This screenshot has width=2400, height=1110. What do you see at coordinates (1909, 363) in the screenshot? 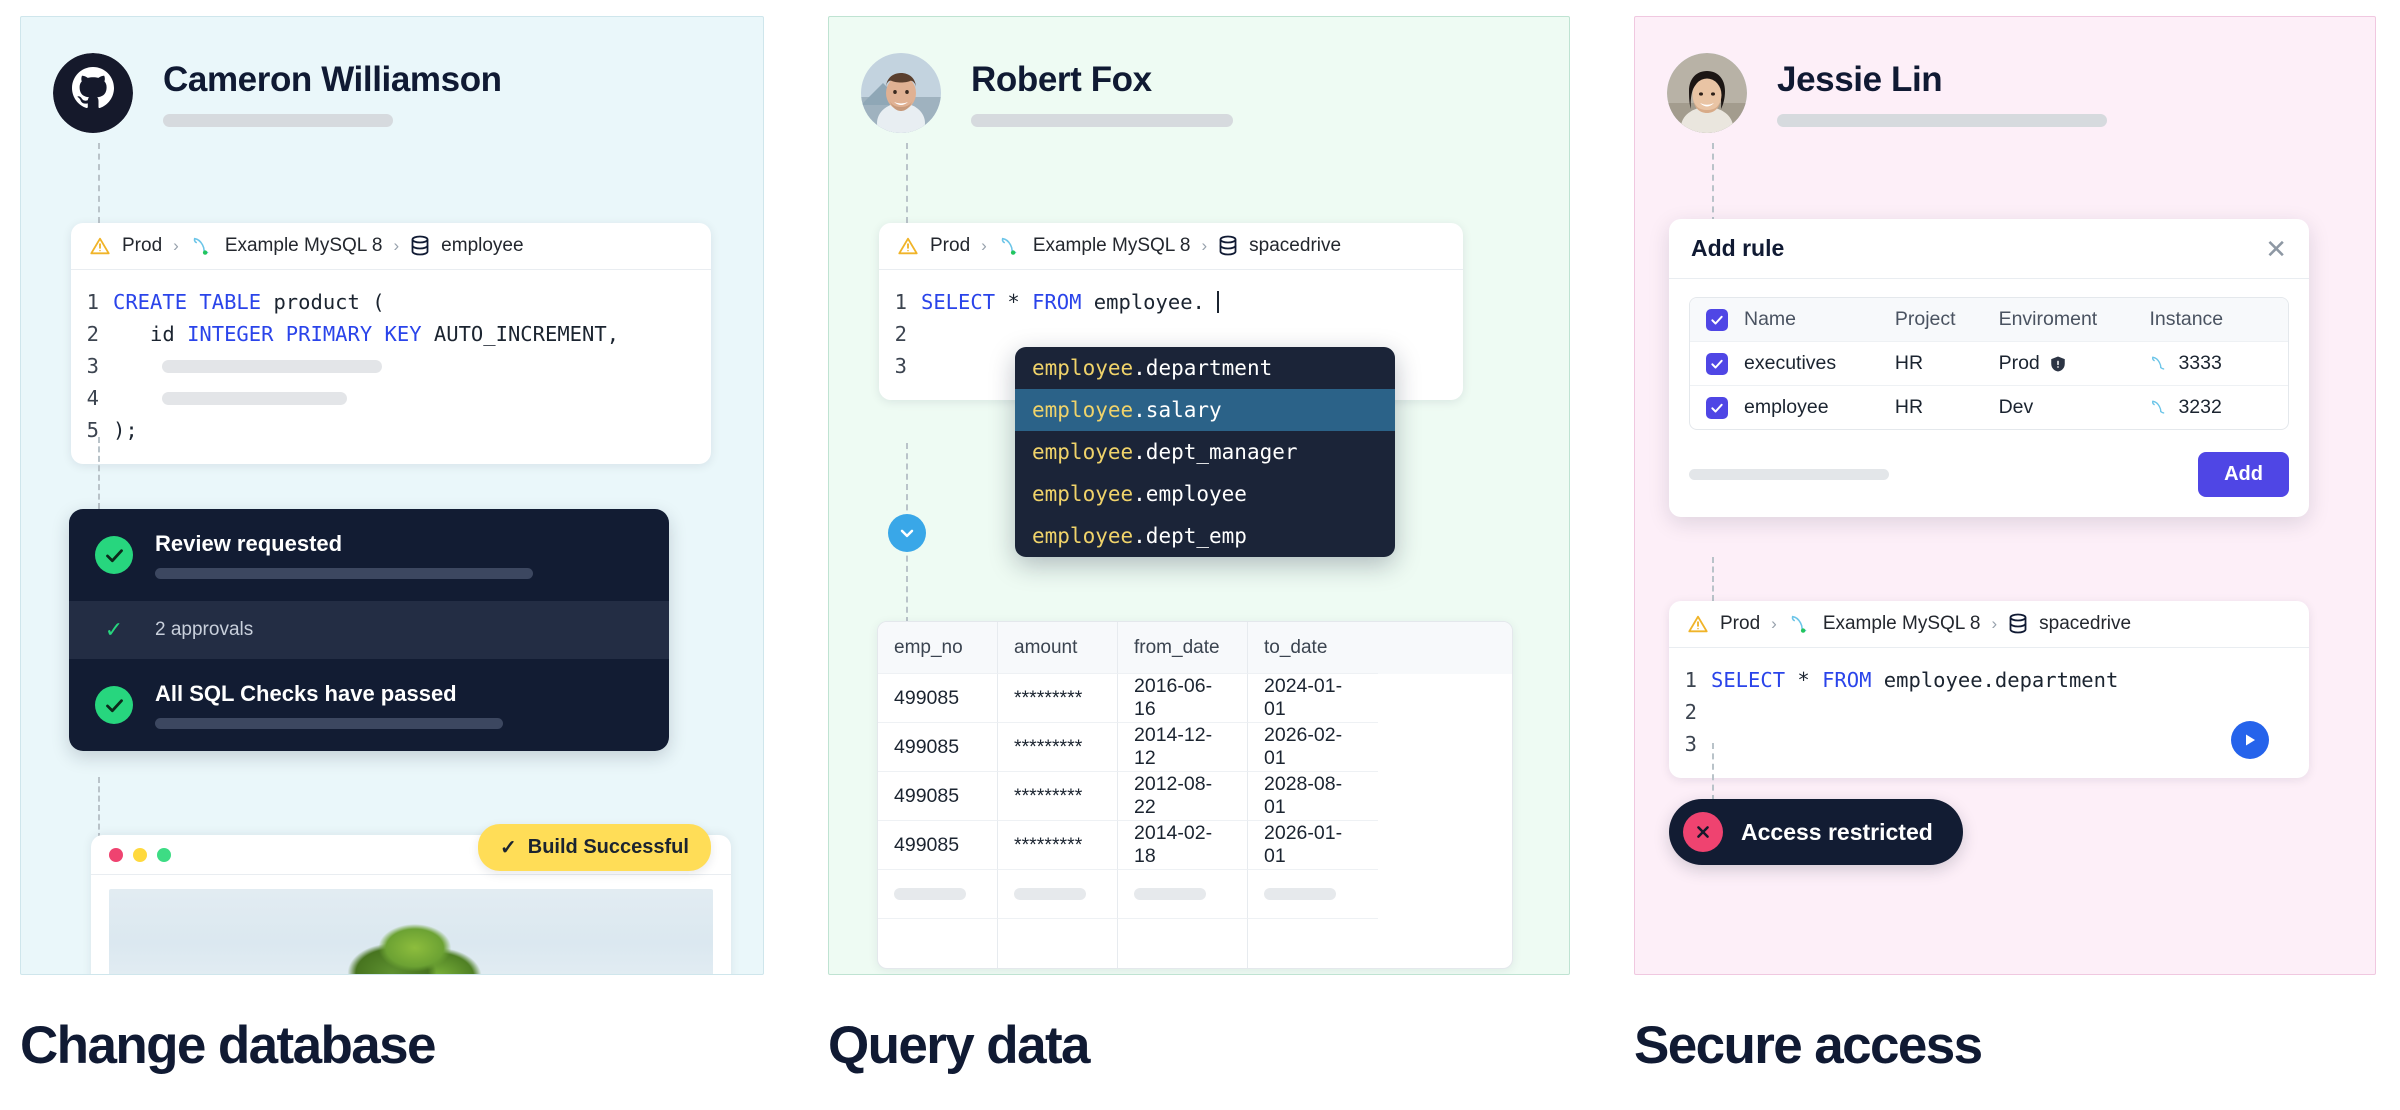
I see `rule-project: HR` at bounding box center [1909, 363].